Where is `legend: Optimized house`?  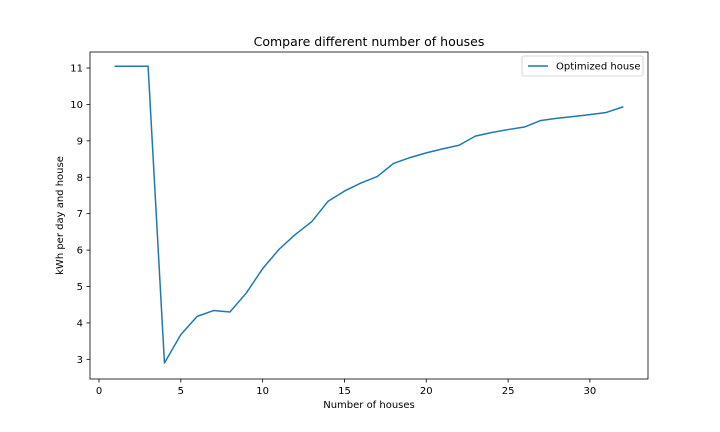
legend: Optimized house is located at coordinates (582, 66).